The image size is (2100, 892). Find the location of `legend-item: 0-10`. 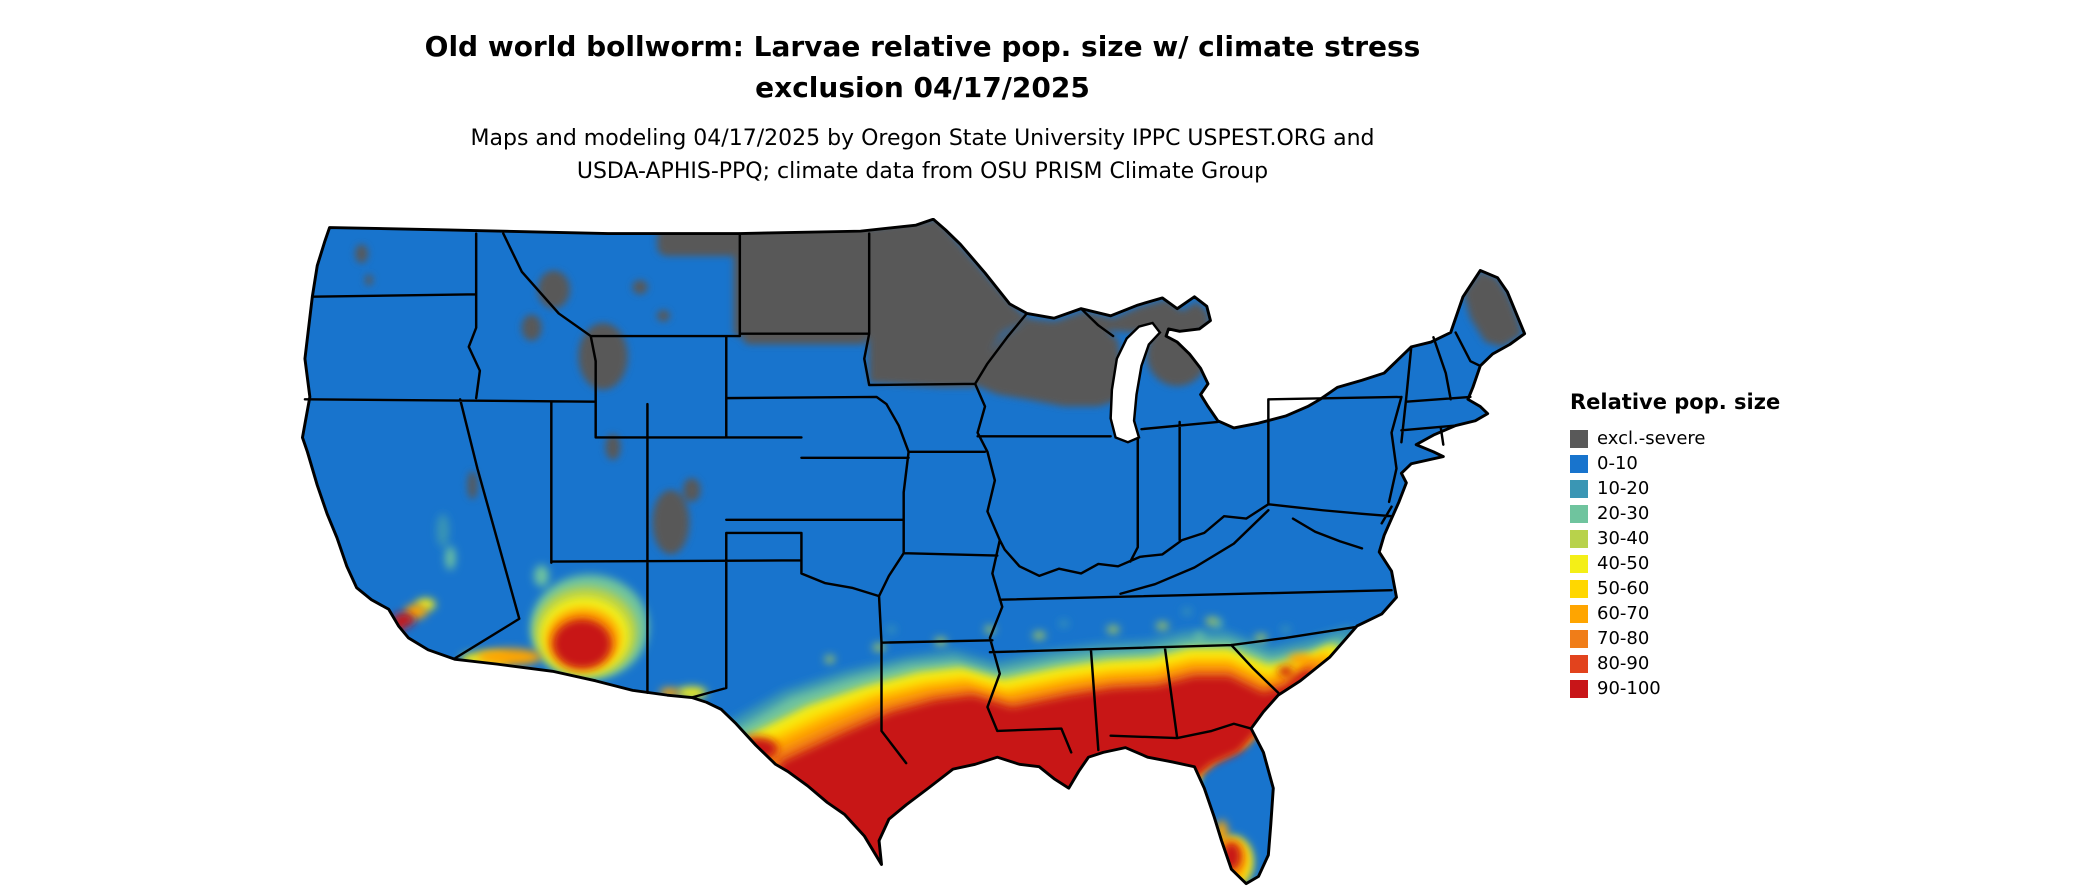

legend-item: 0-10 is located at coordinates (1675, 463).